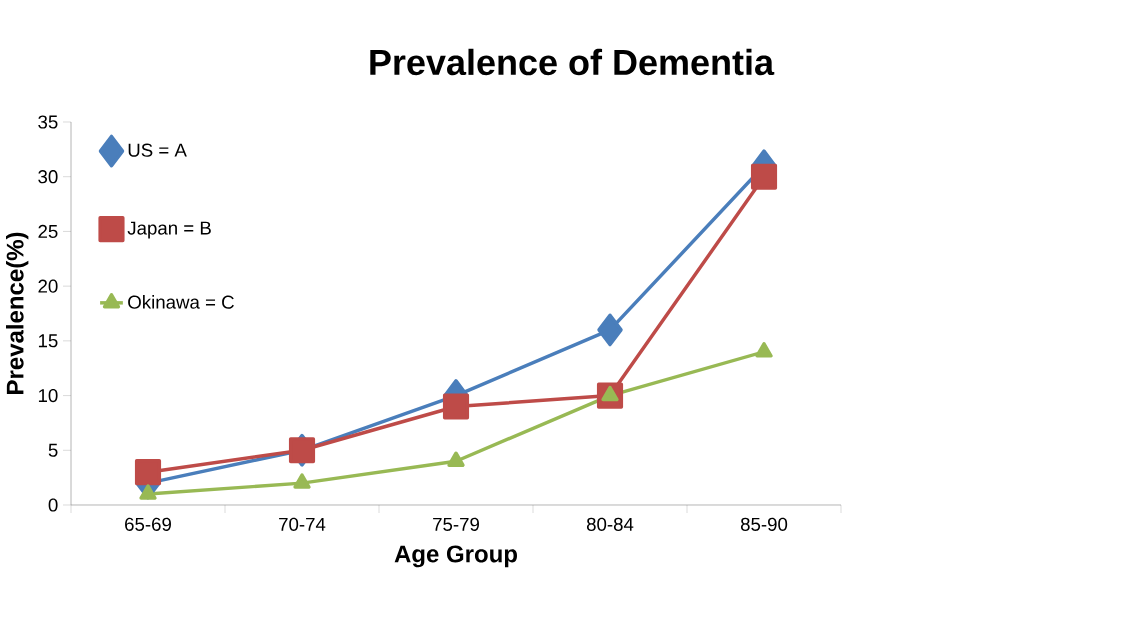 The width and height of the screenshot is (1126, 643). I want to click on y-tick-label: 5, so click(53, 450).